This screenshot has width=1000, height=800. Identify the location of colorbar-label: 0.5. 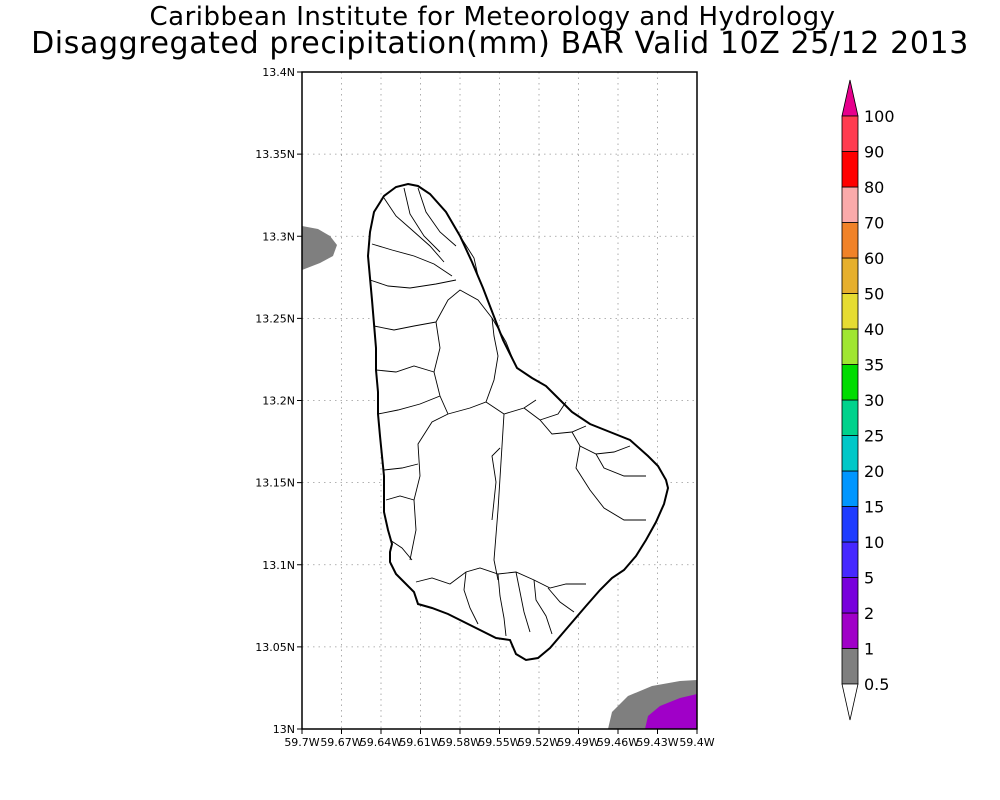
(876, 684).